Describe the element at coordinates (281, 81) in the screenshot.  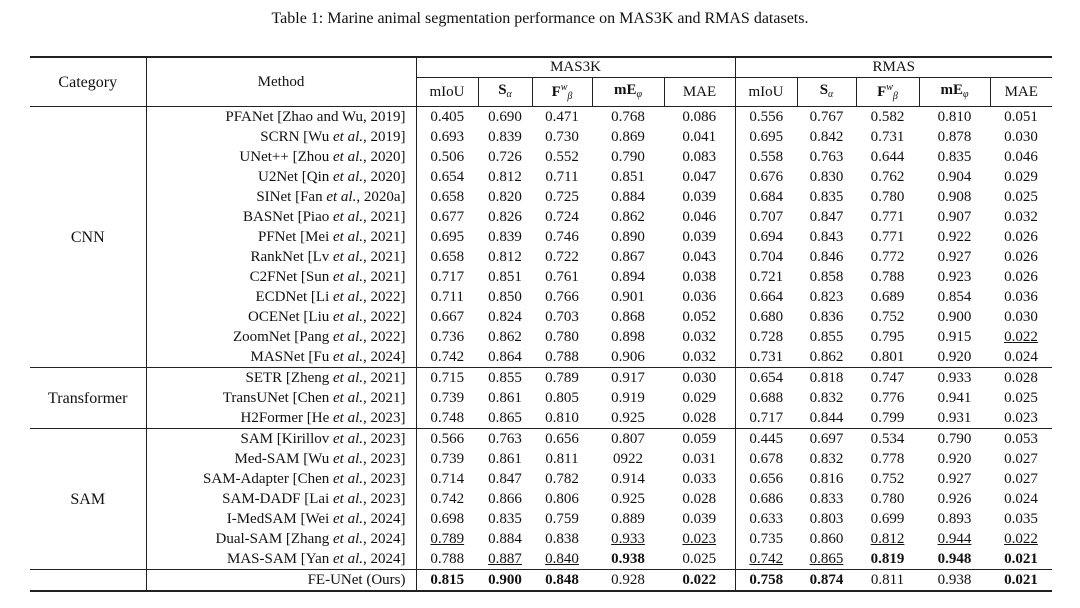
I see `header-method: Method` at that location.